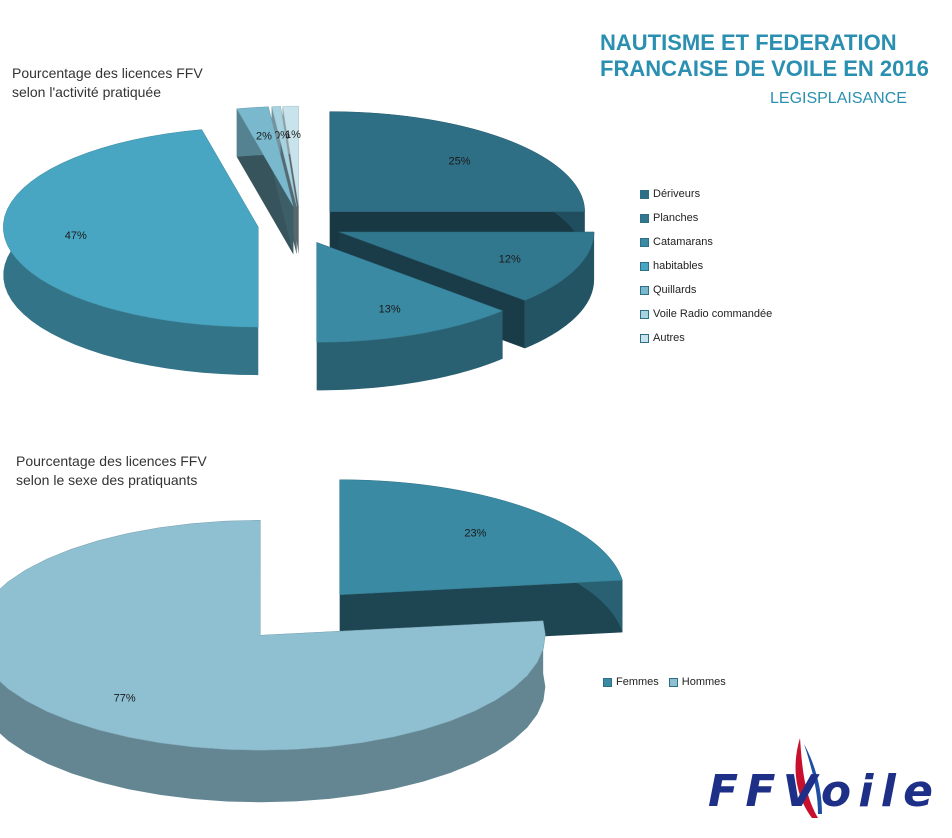  I want to click on legend-item: Femmes, so click(631, 682).